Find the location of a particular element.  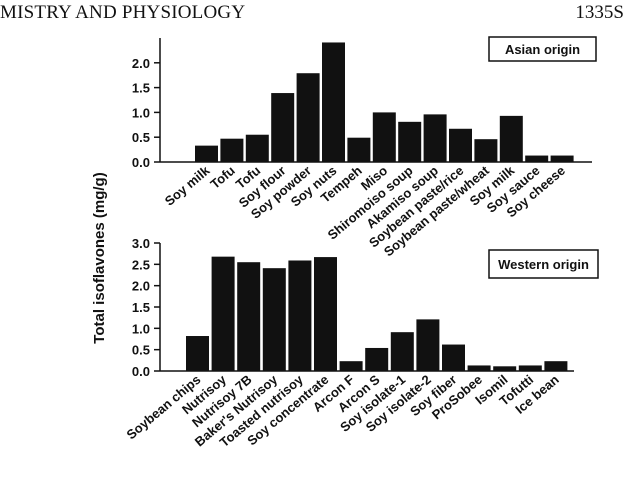

category-label: Tofu is located at coordinates (222, 177).